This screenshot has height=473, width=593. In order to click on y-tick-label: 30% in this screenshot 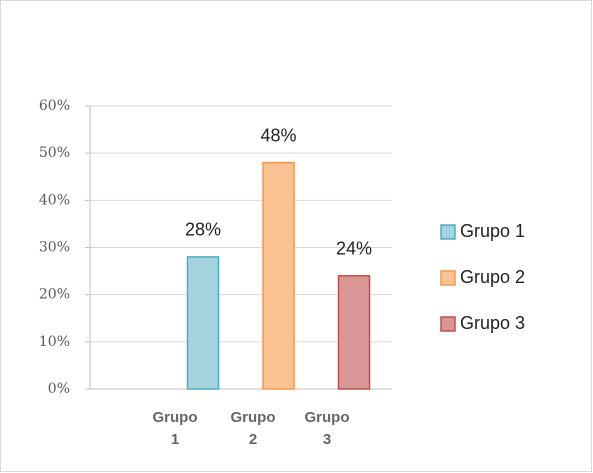, I will do `click(54, 248)`.